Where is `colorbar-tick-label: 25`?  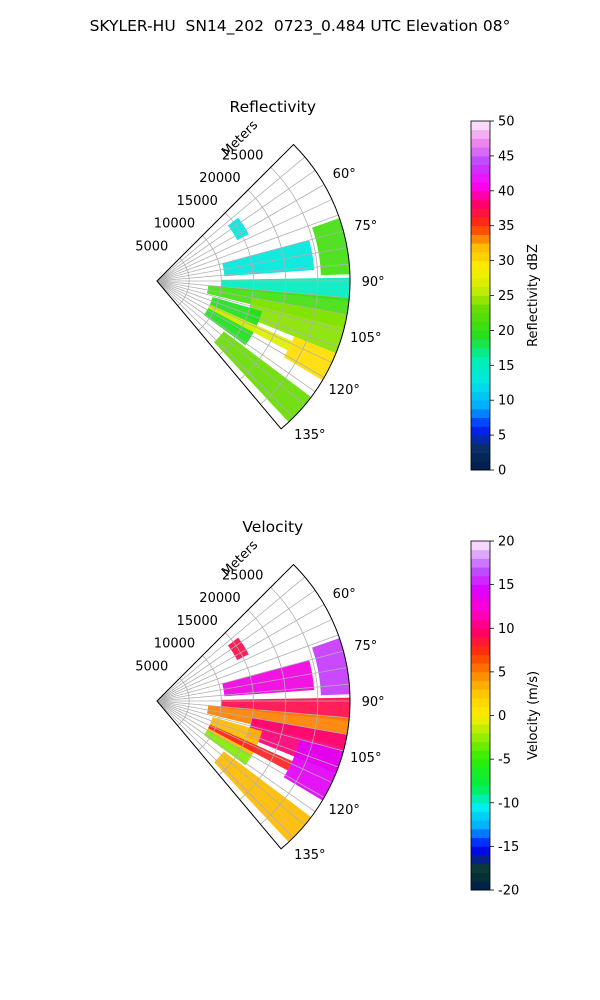
colorbar-tick-label: 25 is located at coordinates (506, 296).